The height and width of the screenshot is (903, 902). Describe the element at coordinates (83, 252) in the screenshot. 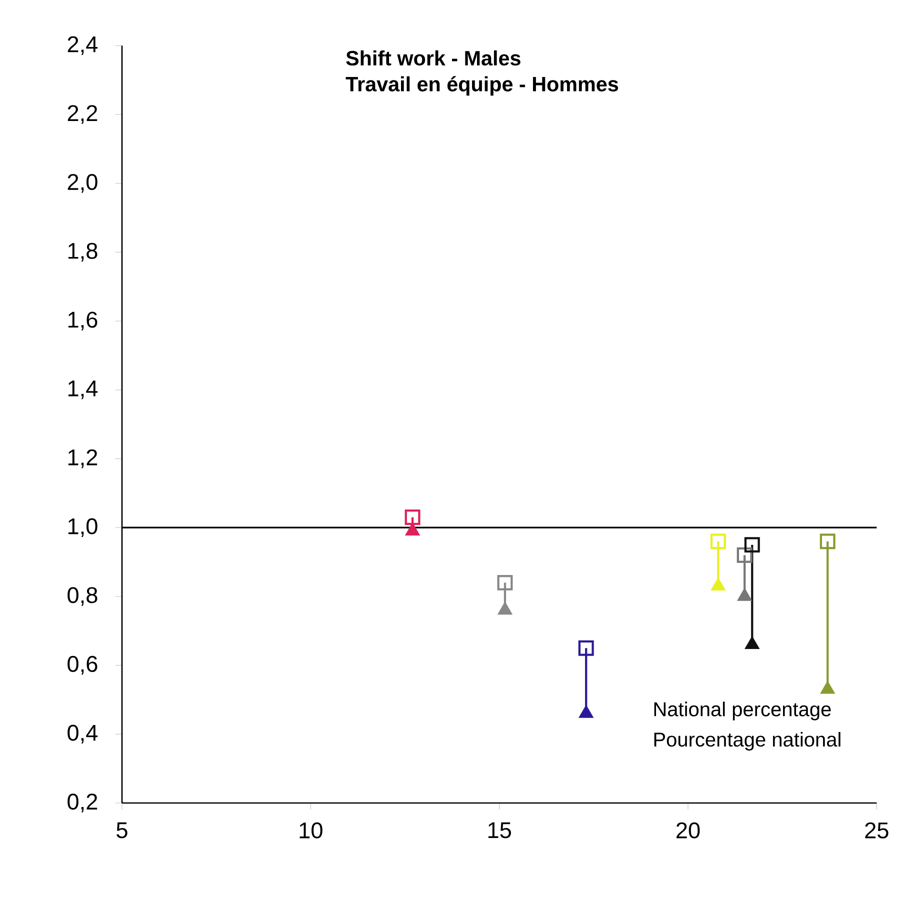

I see `y-tick-label: 1,8` at that location.